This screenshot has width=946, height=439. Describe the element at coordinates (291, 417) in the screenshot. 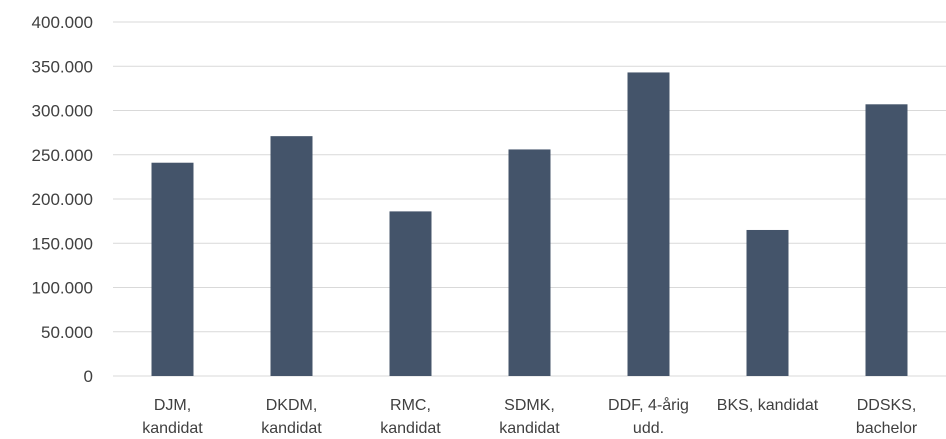

I see `x-tick-label: DKDM, kandidat` at that location.